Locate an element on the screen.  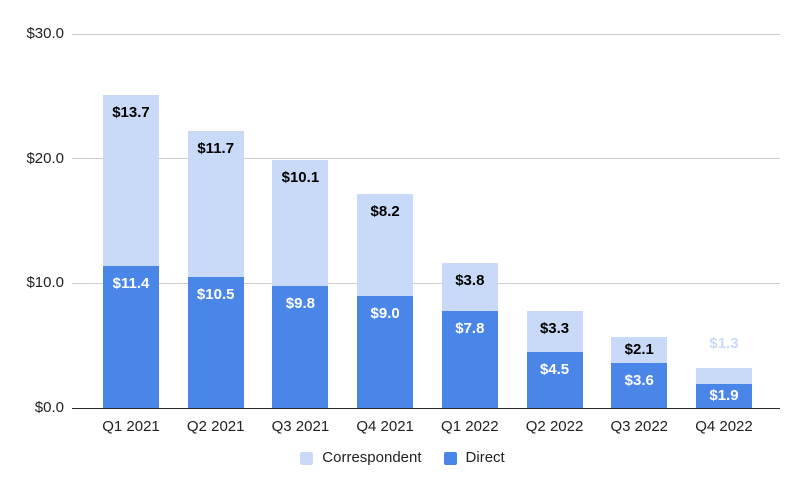
x-axis-tick-label-q4-2021: Q4 2021 is located at coordinates (385, 426).